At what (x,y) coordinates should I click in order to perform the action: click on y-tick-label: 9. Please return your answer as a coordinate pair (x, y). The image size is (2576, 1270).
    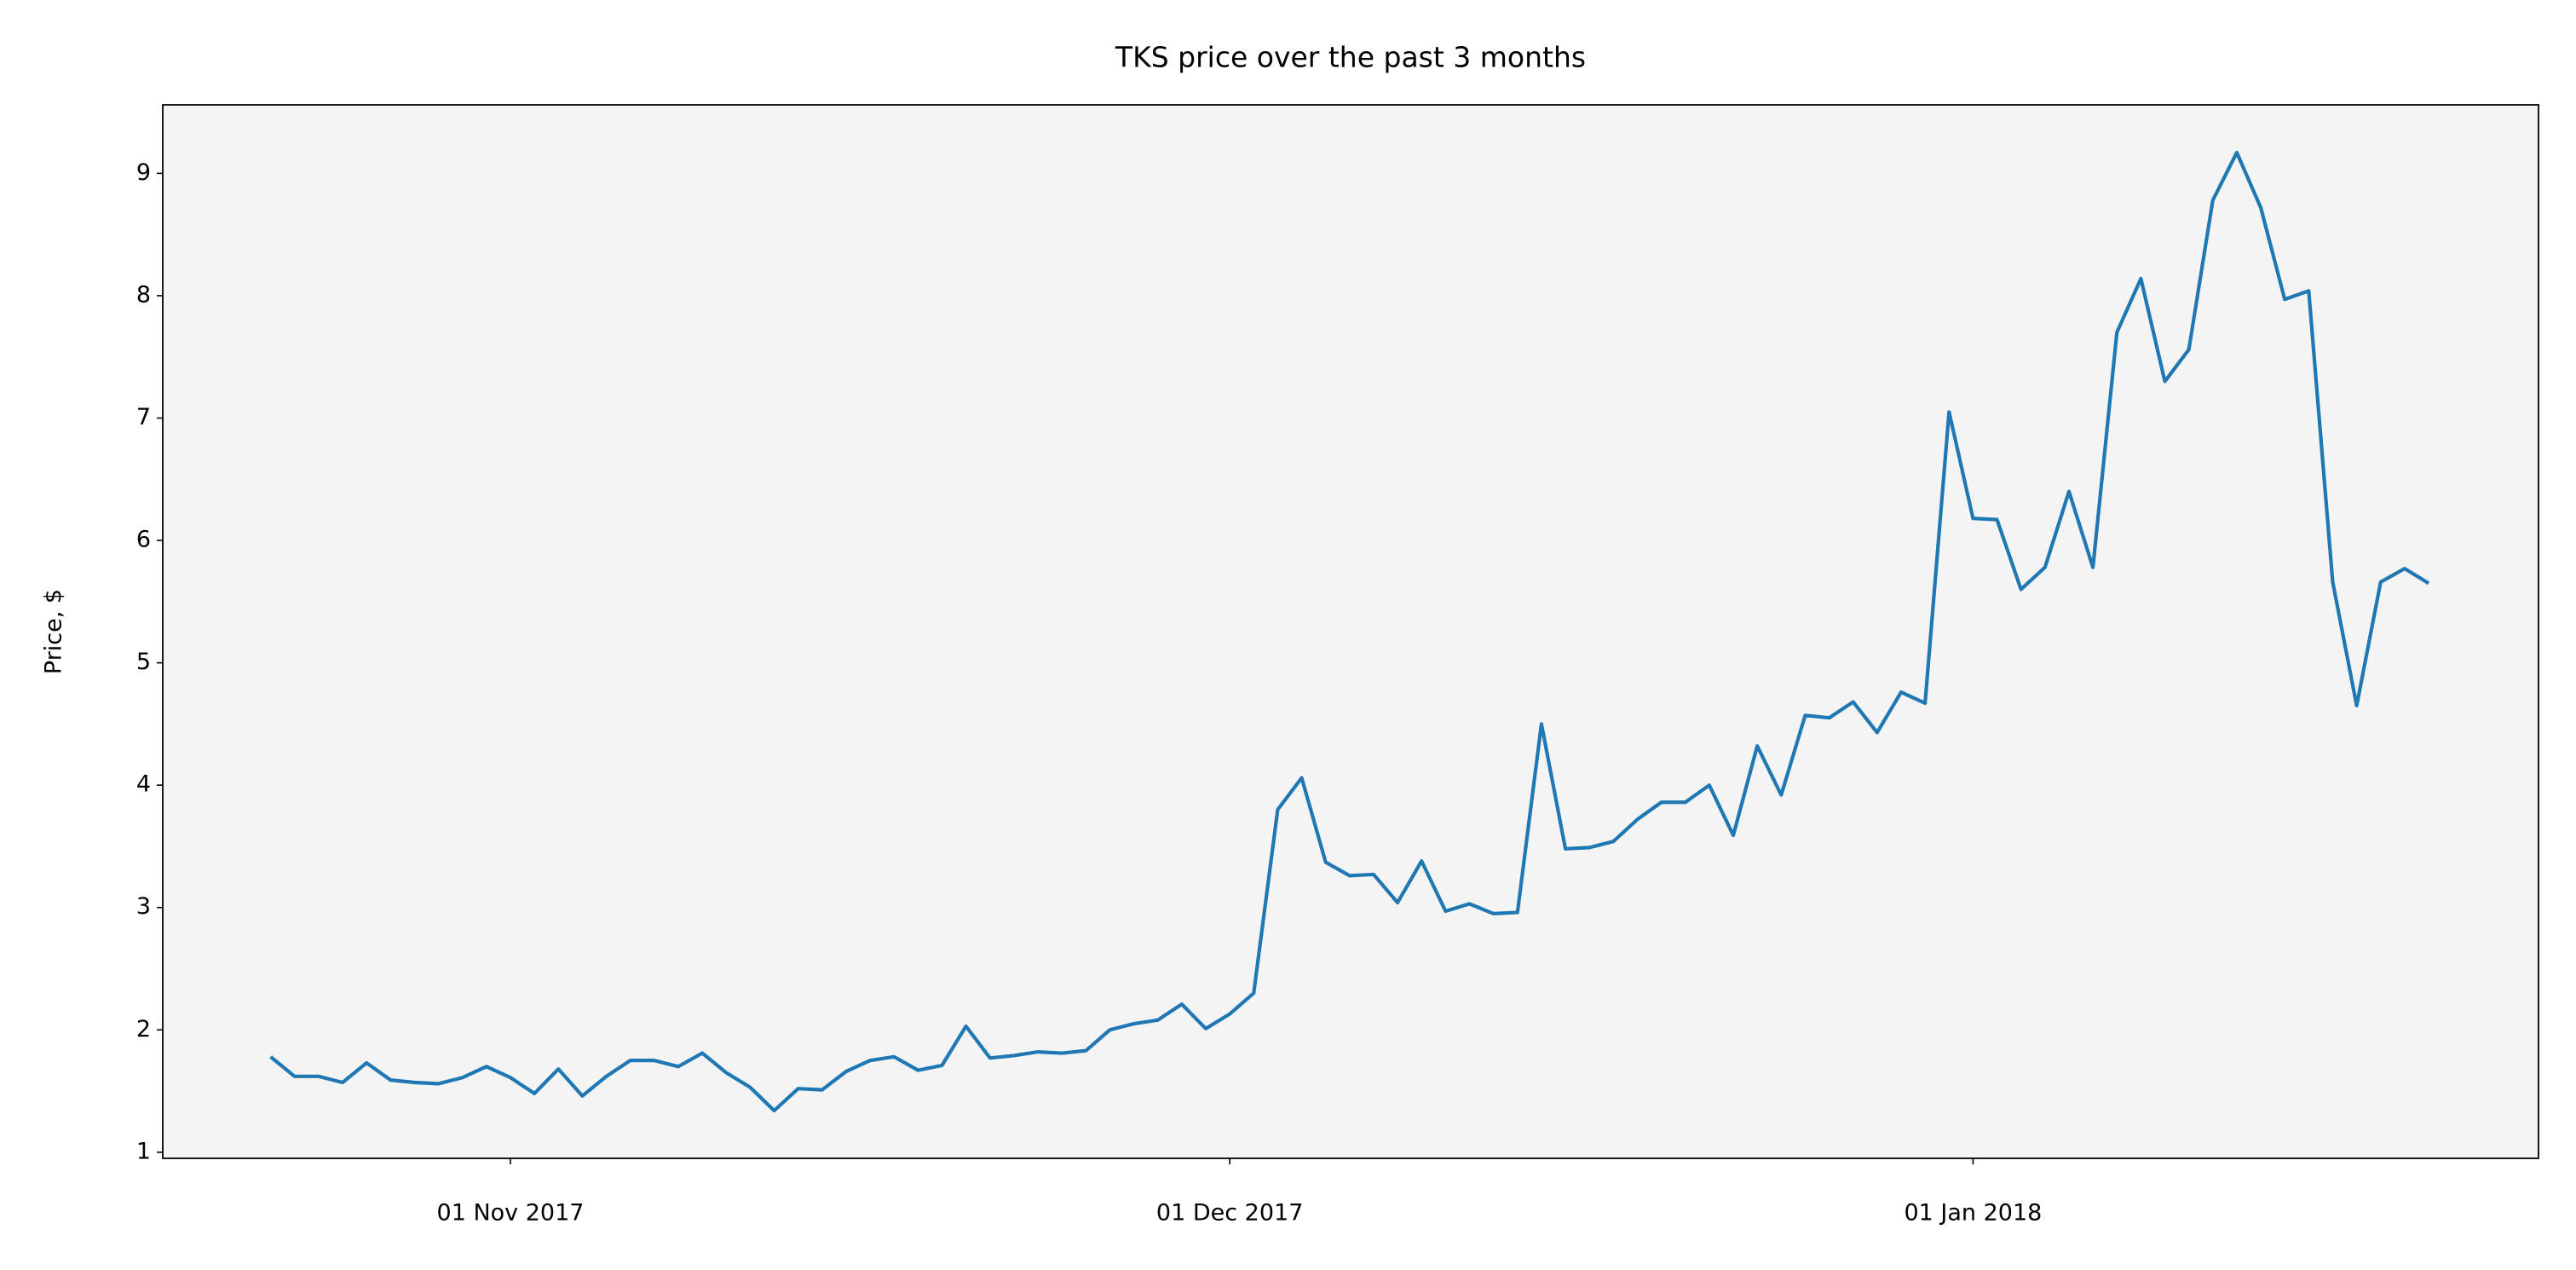
    Looking at the image, I should click on (143, 172).